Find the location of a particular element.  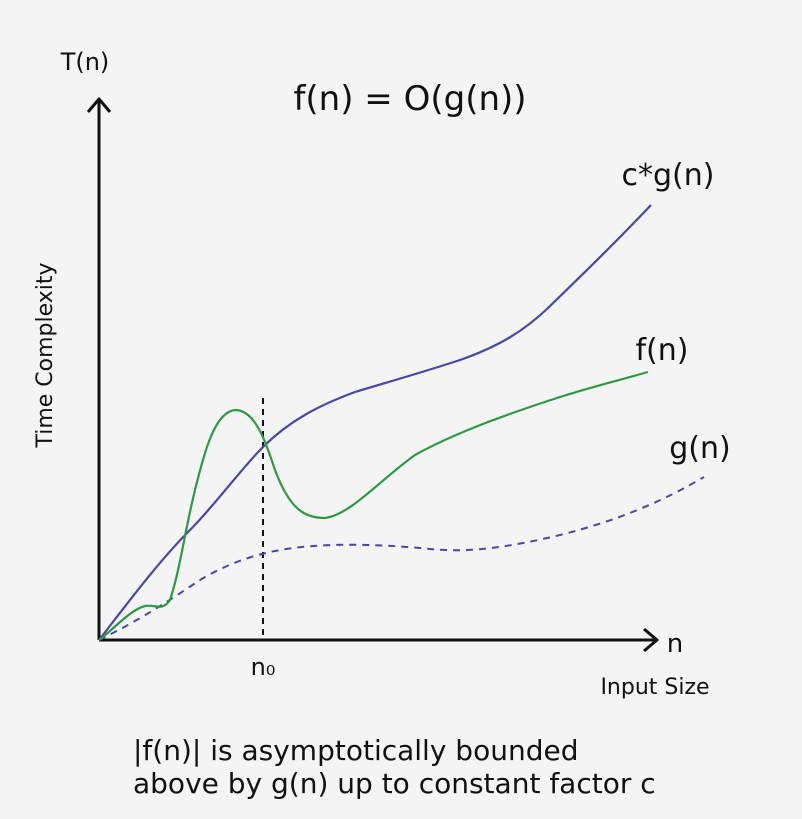

caption-line-2: above by g(n) up to constant factor c is located at coordinates (394, 783).